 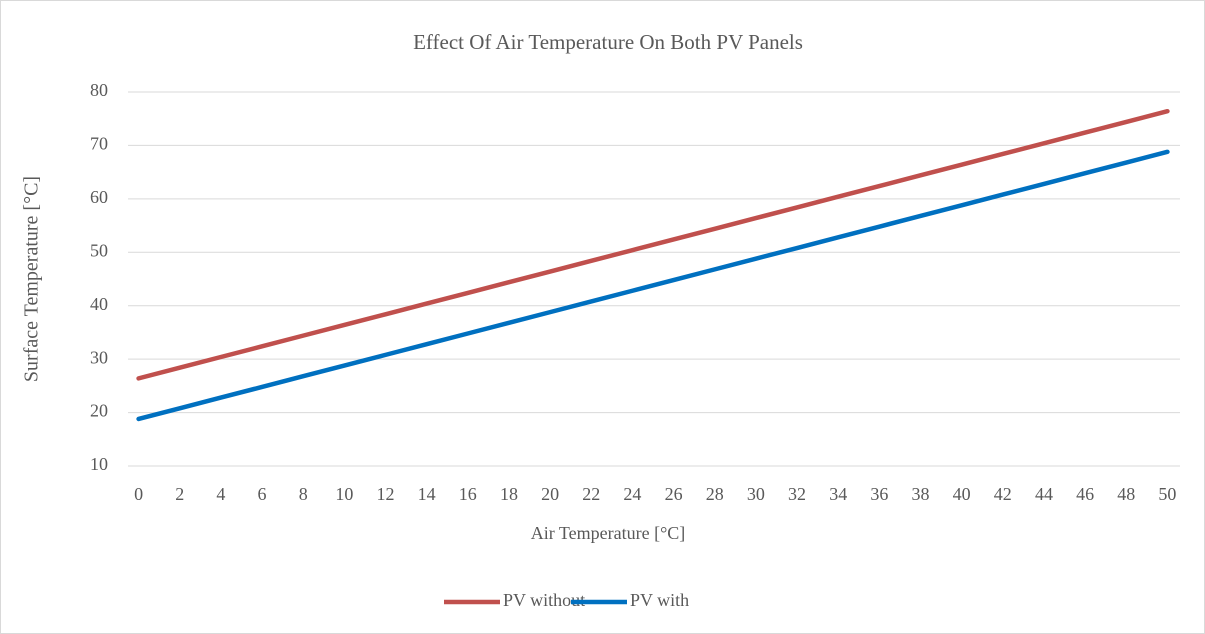 What do you see at coordinates (303, 494) in the screenshot?
I see `x-tick-label: 8` at bounding box center [303, 494].